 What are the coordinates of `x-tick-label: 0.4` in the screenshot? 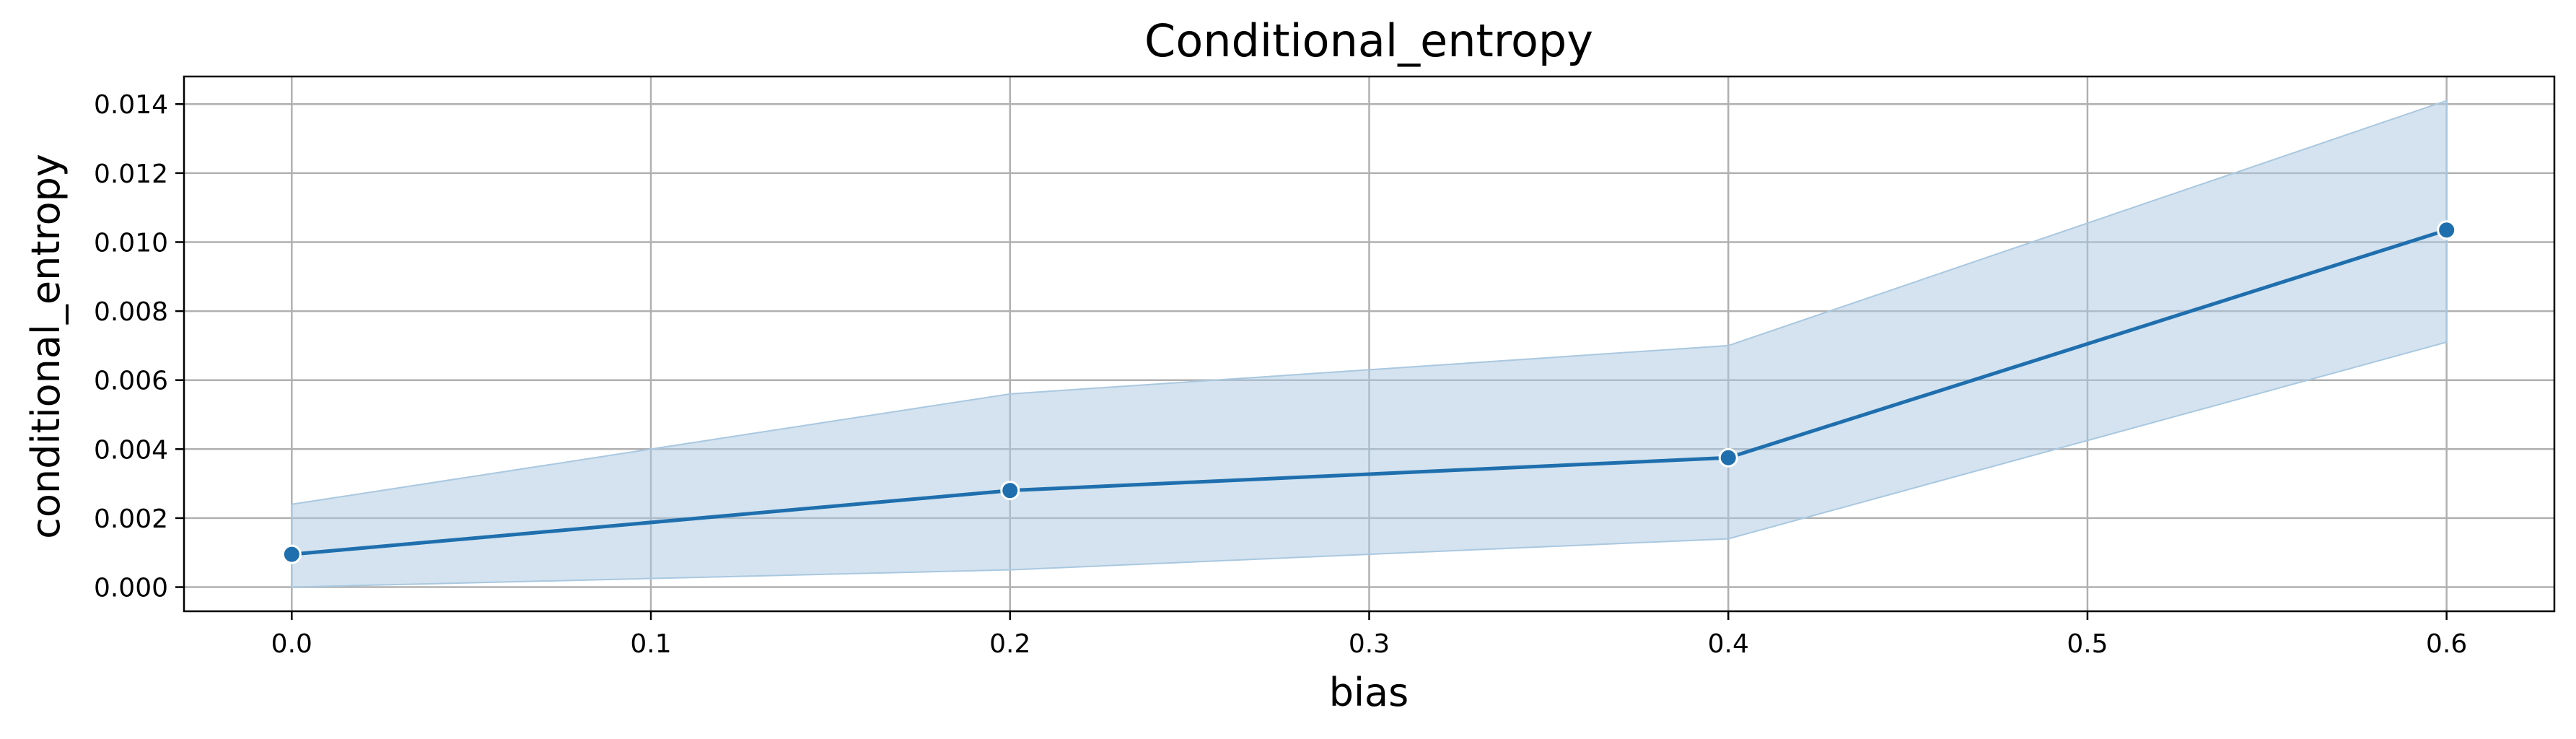 It's located at (1728, 644).